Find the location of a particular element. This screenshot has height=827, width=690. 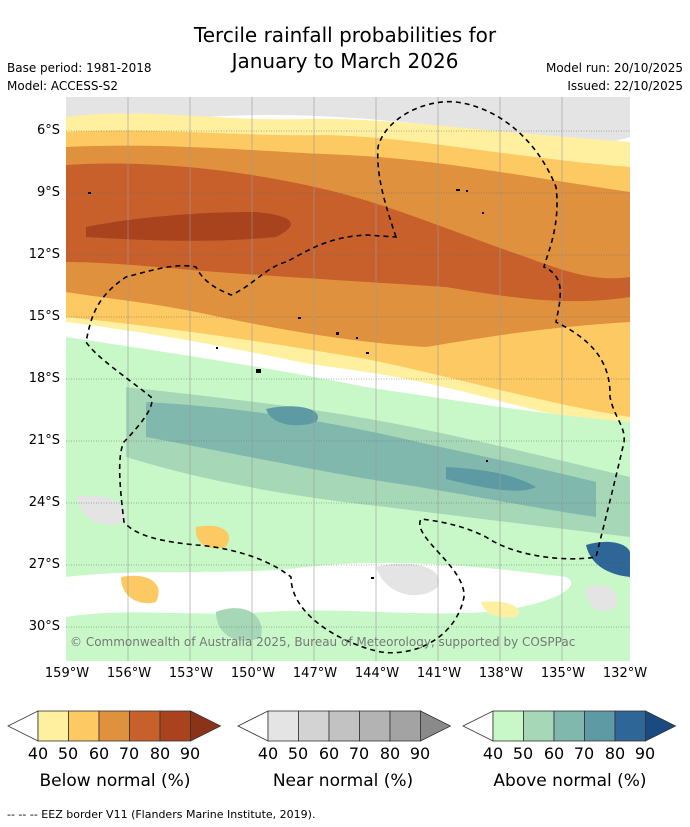

above-tick: 70 is located at coordinates (584, 753).